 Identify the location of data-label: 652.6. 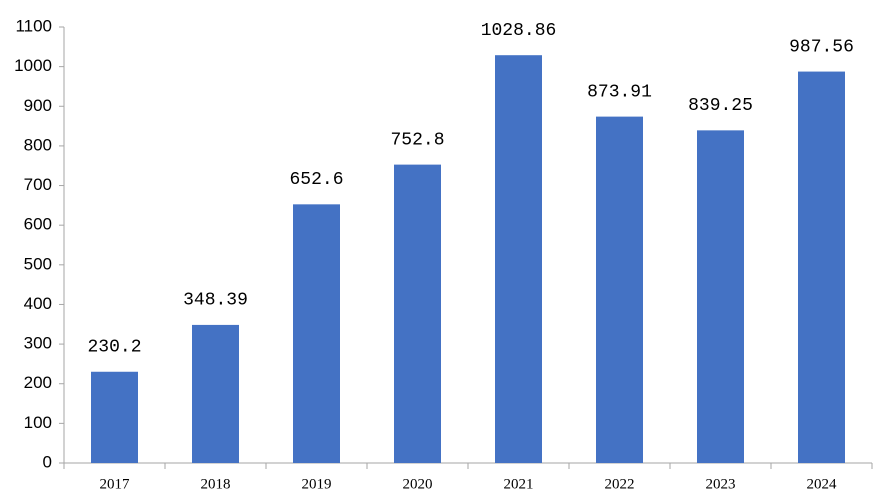
(316, 180).